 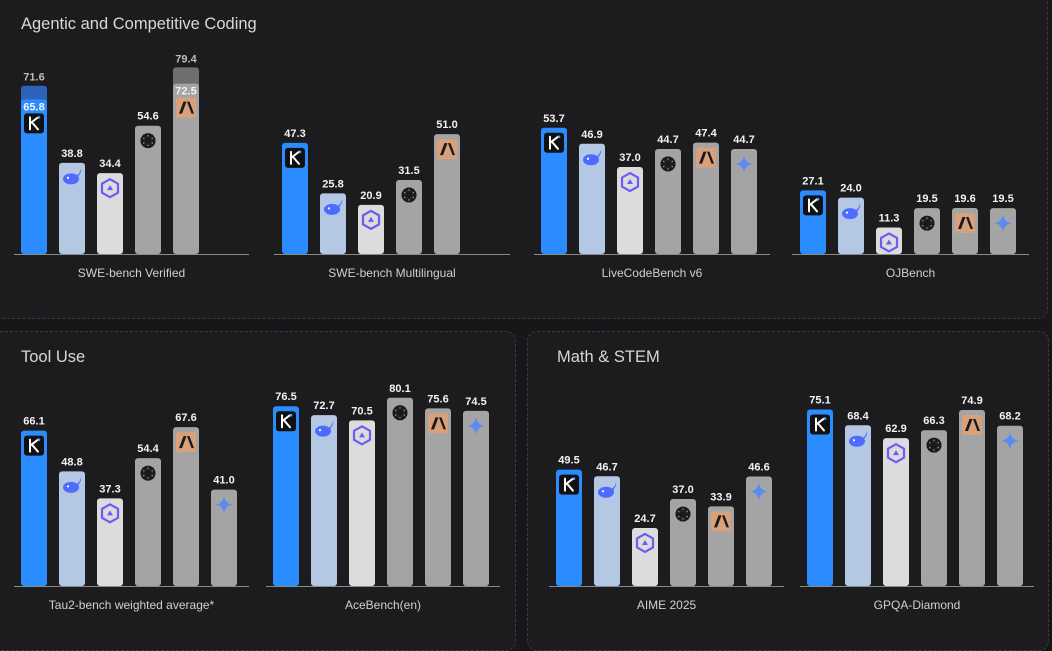 I want to click on bar-value-label: 76.5, so click(x=285, y=397).